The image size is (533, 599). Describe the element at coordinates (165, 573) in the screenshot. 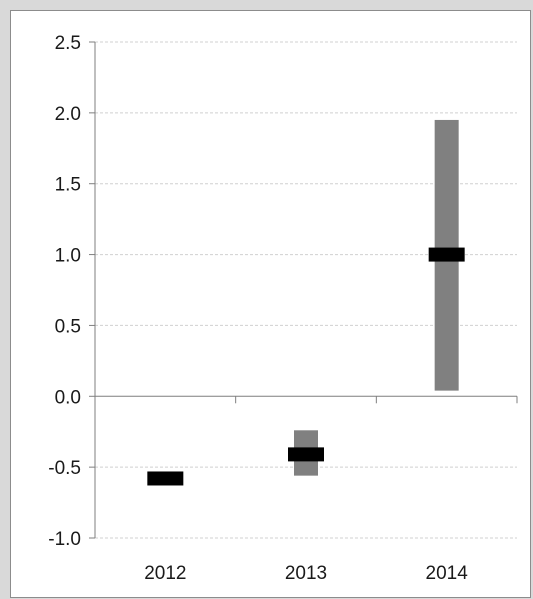

I see `x-tick-label: 2012` at that location.